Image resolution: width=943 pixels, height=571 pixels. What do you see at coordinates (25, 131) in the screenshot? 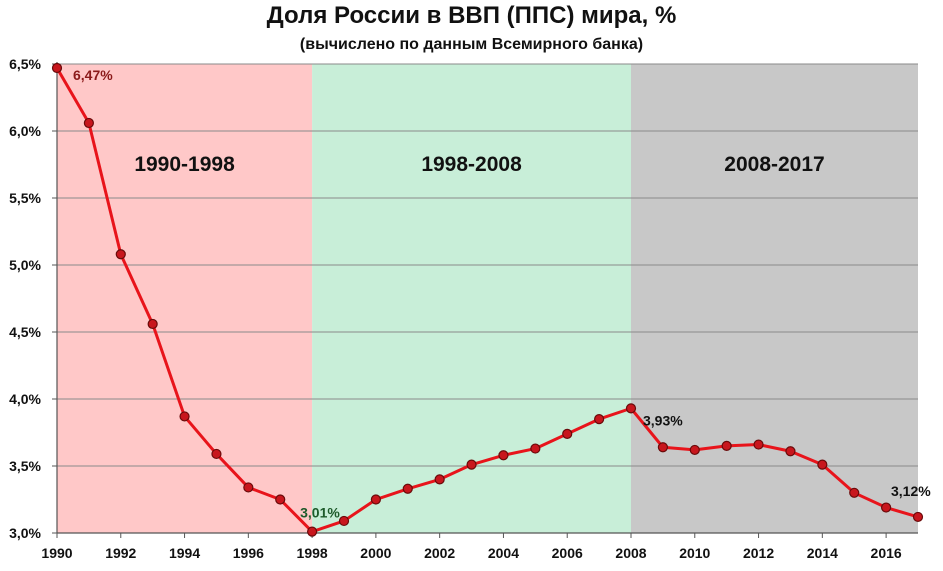
I see `y-tick-label: 6,0%` at bounding box center [25, 131].